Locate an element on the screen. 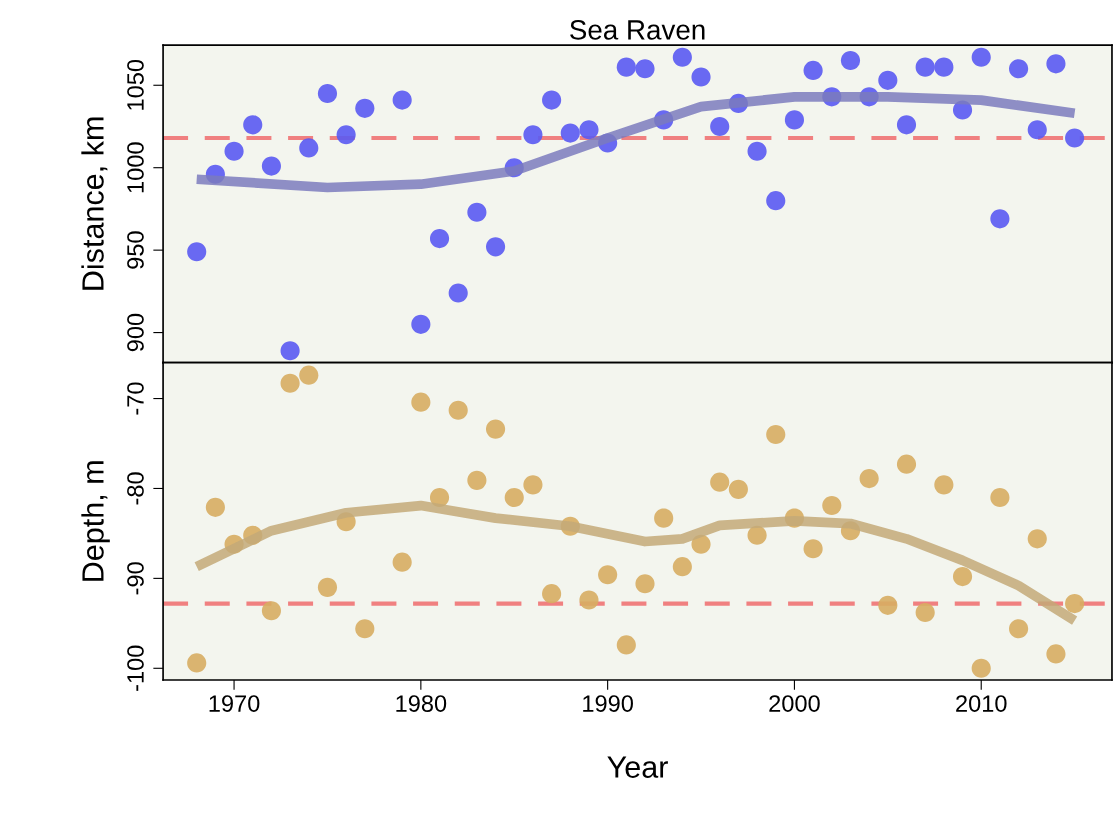 The image size is (1117, 837). y-tick-label: 900 is located at coordinates (135, 332).